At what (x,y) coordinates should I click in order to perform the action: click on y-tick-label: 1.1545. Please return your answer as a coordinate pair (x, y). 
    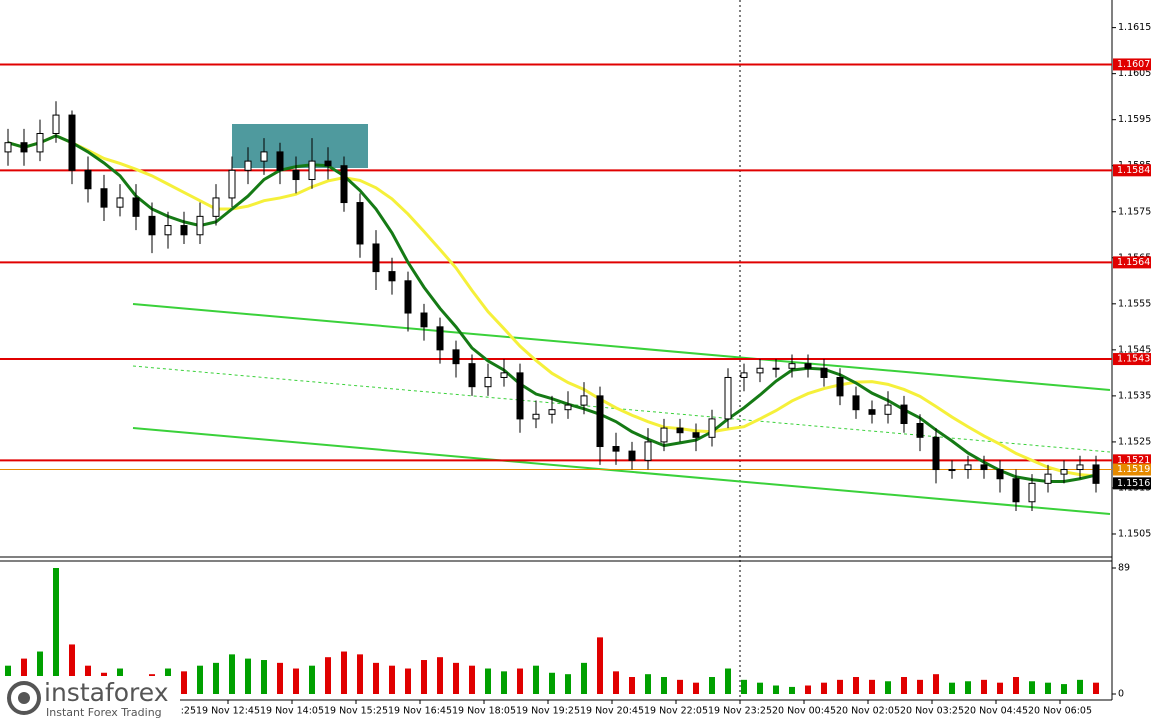
    Looking at the image, I should click on (1134, 349).